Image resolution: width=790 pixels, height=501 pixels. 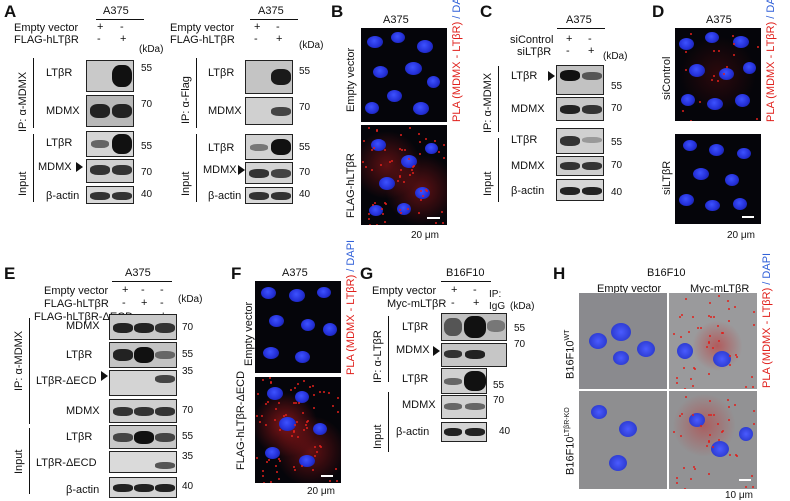 I want to click on pla-legend: PLA (MDMX - LTβR) / DAPI, so click(x=771, y=61).